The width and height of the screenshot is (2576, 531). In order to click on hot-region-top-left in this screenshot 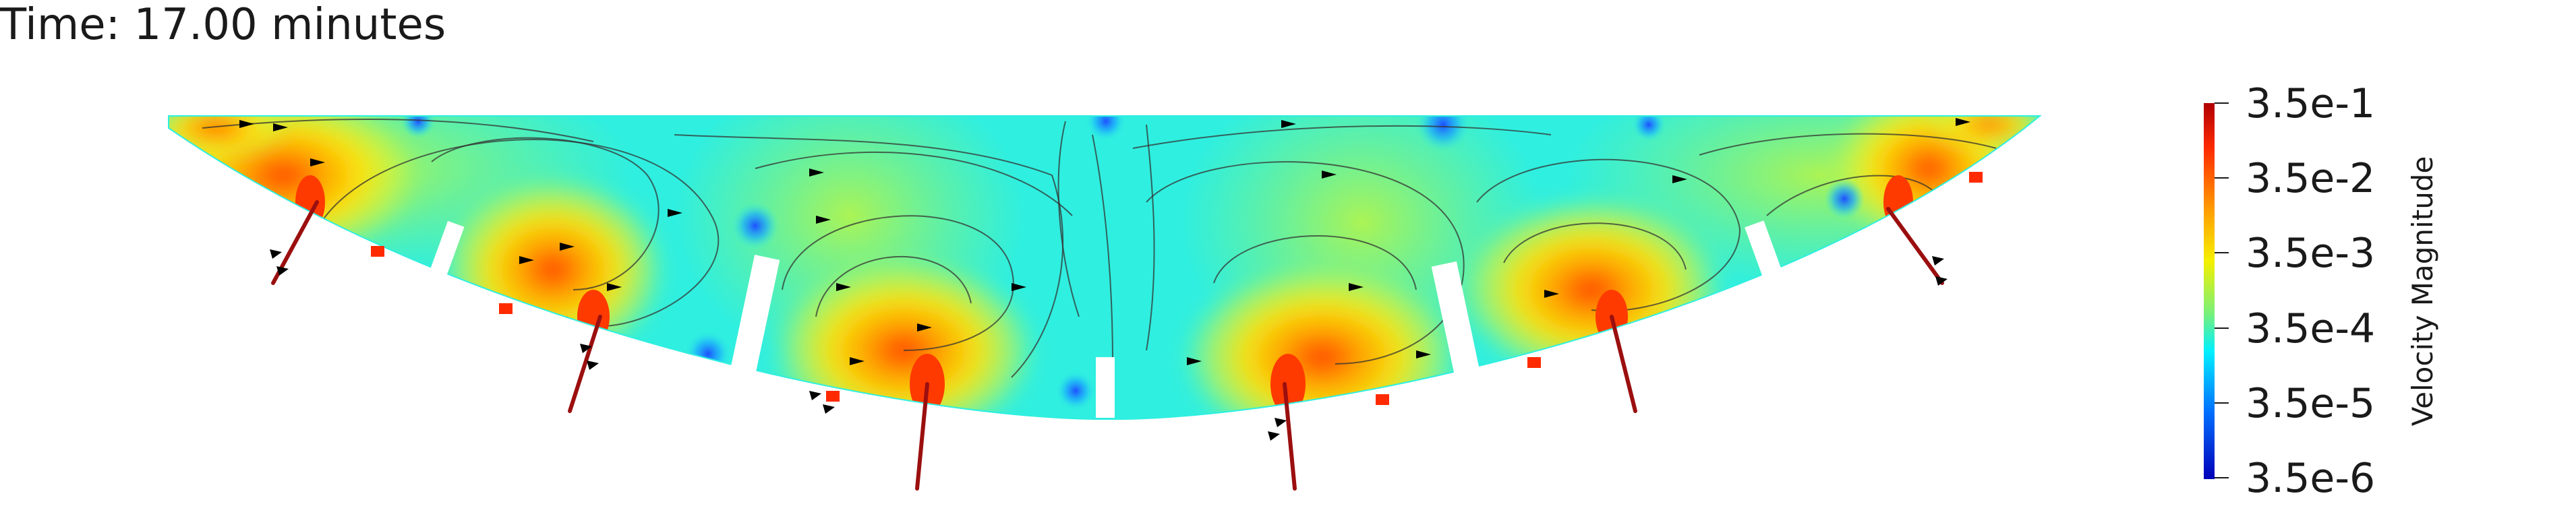, I will do `click(230, 137)`.